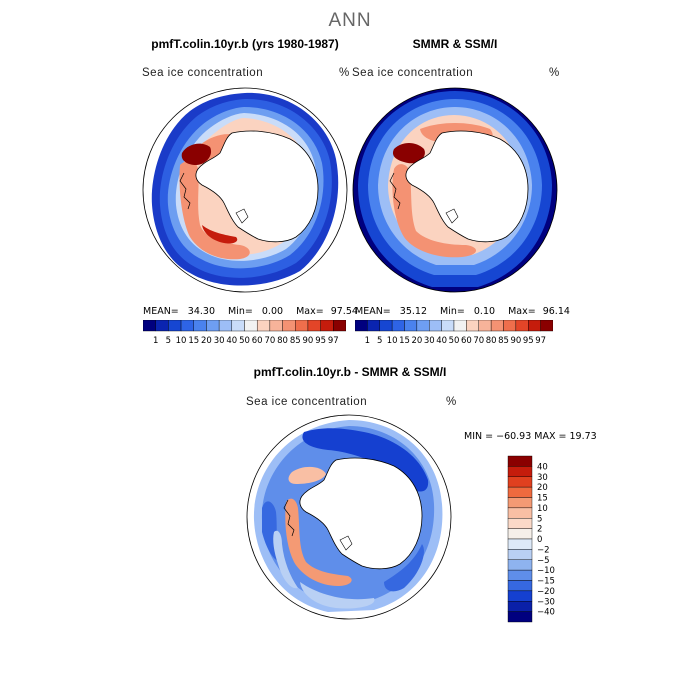 The height and width of the screenshot is (700, 700). Describe the element at coordinates (203, 73) in the screenshot. I see `left-variable-label: Sea ice concentration` at that location.